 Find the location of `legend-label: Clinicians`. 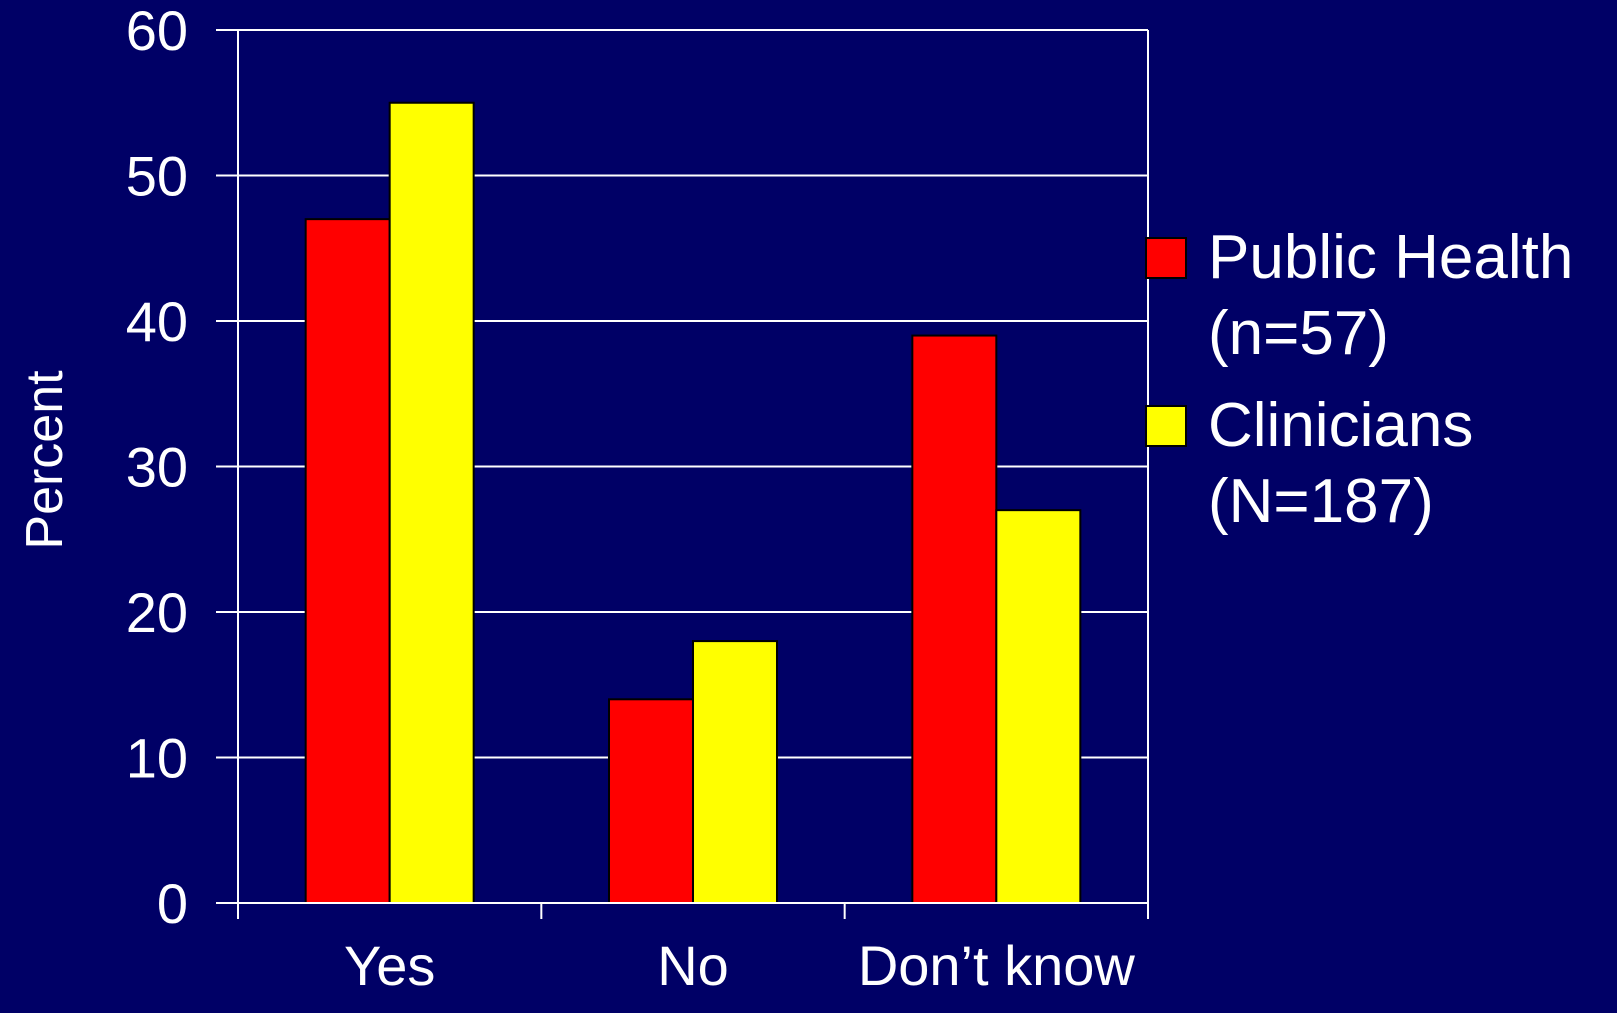

legend-label: Clinicians is located at coordinates (1340, 425).